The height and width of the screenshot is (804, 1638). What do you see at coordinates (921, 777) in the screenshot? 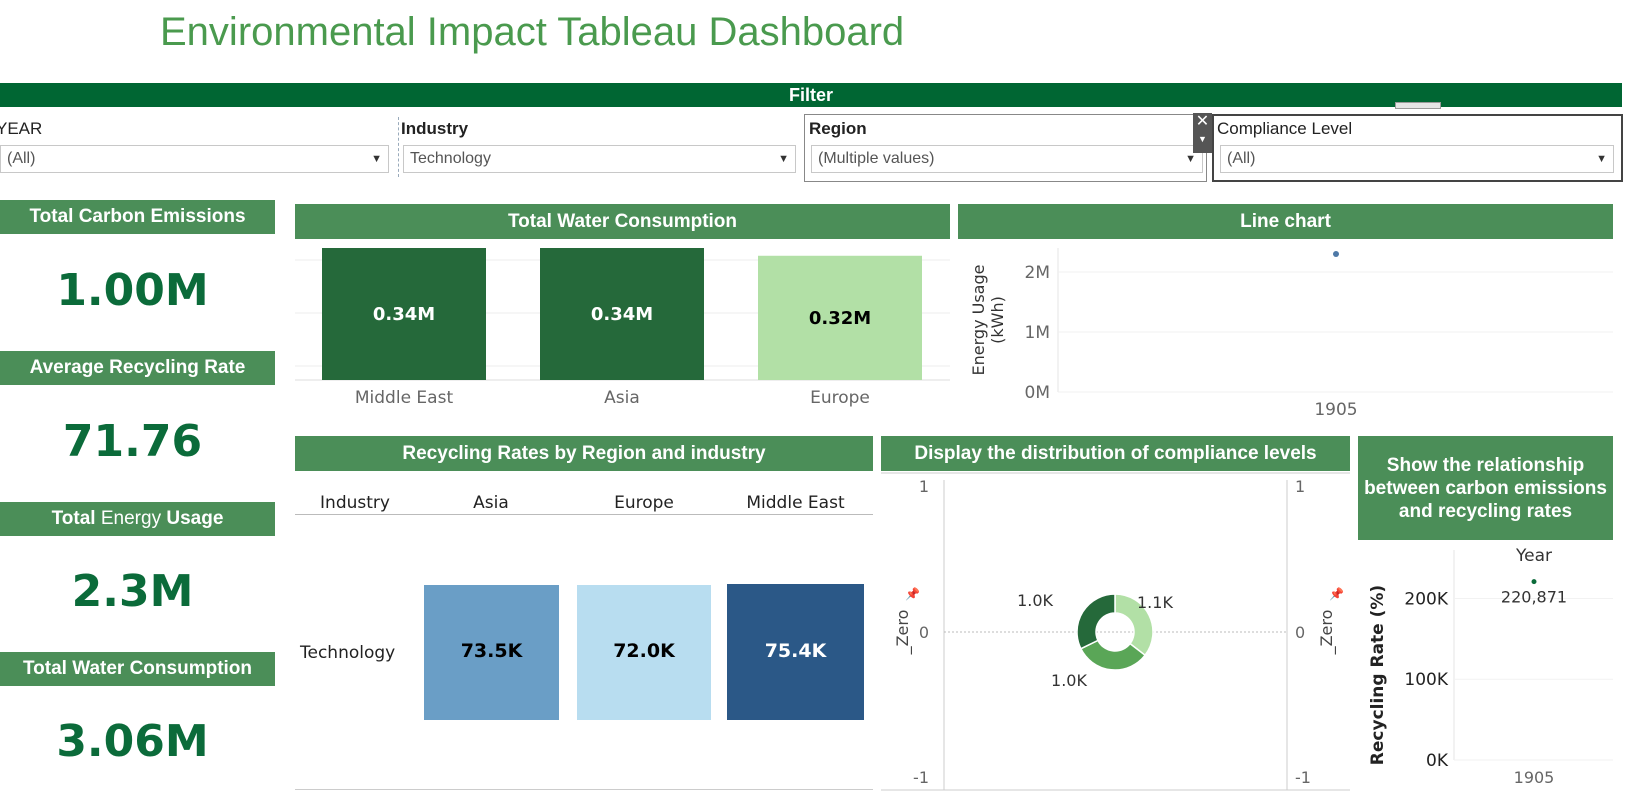
I see `compliance-y-bot: -1` at bounding box center [921, 777].